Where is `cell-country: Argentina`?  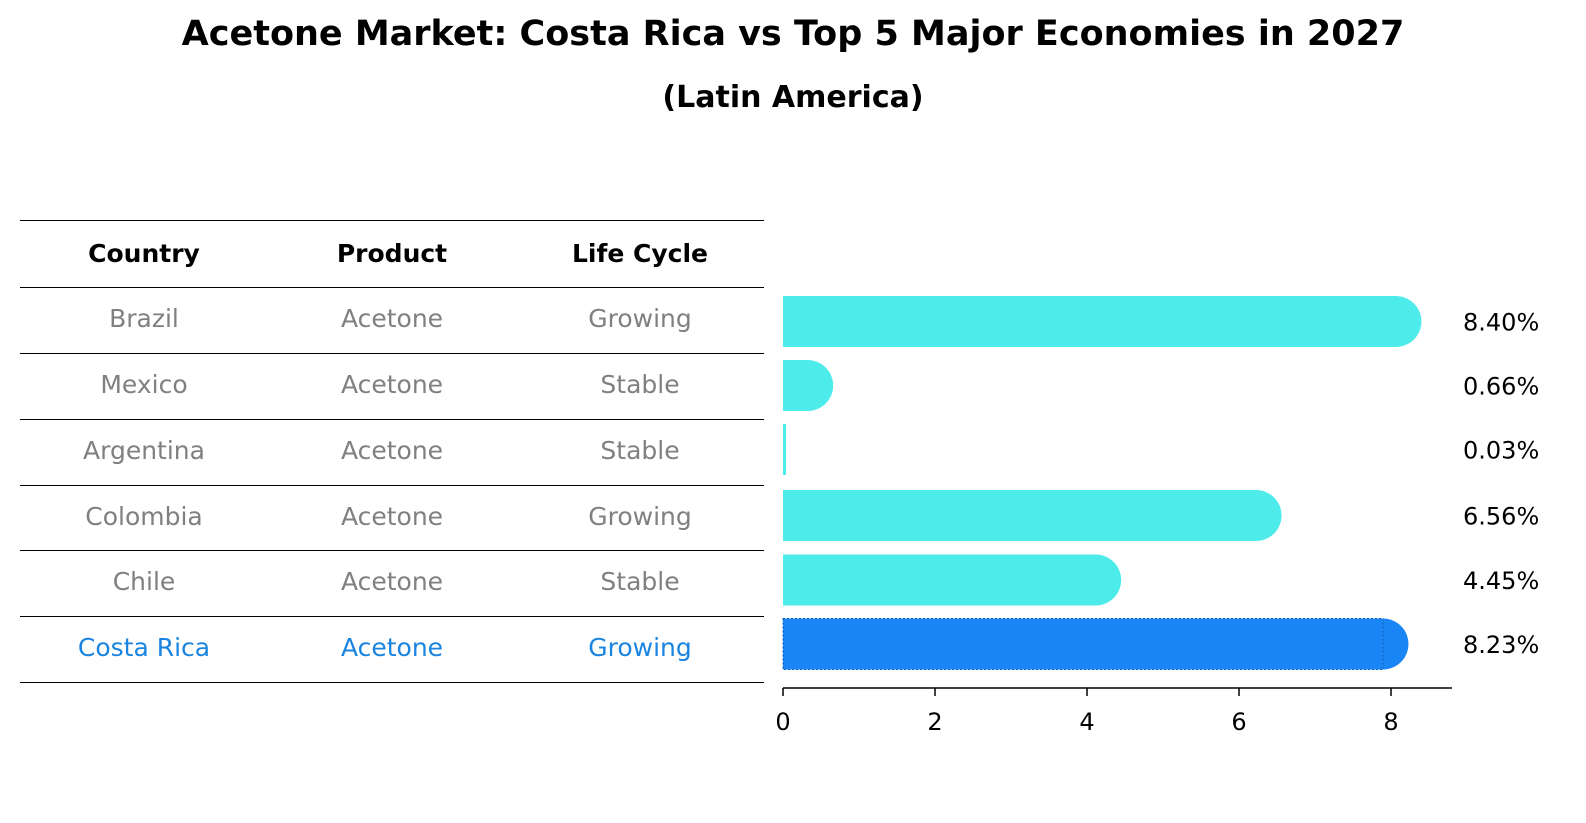 cell-country: Argentina is located at coordinates (144, 450).